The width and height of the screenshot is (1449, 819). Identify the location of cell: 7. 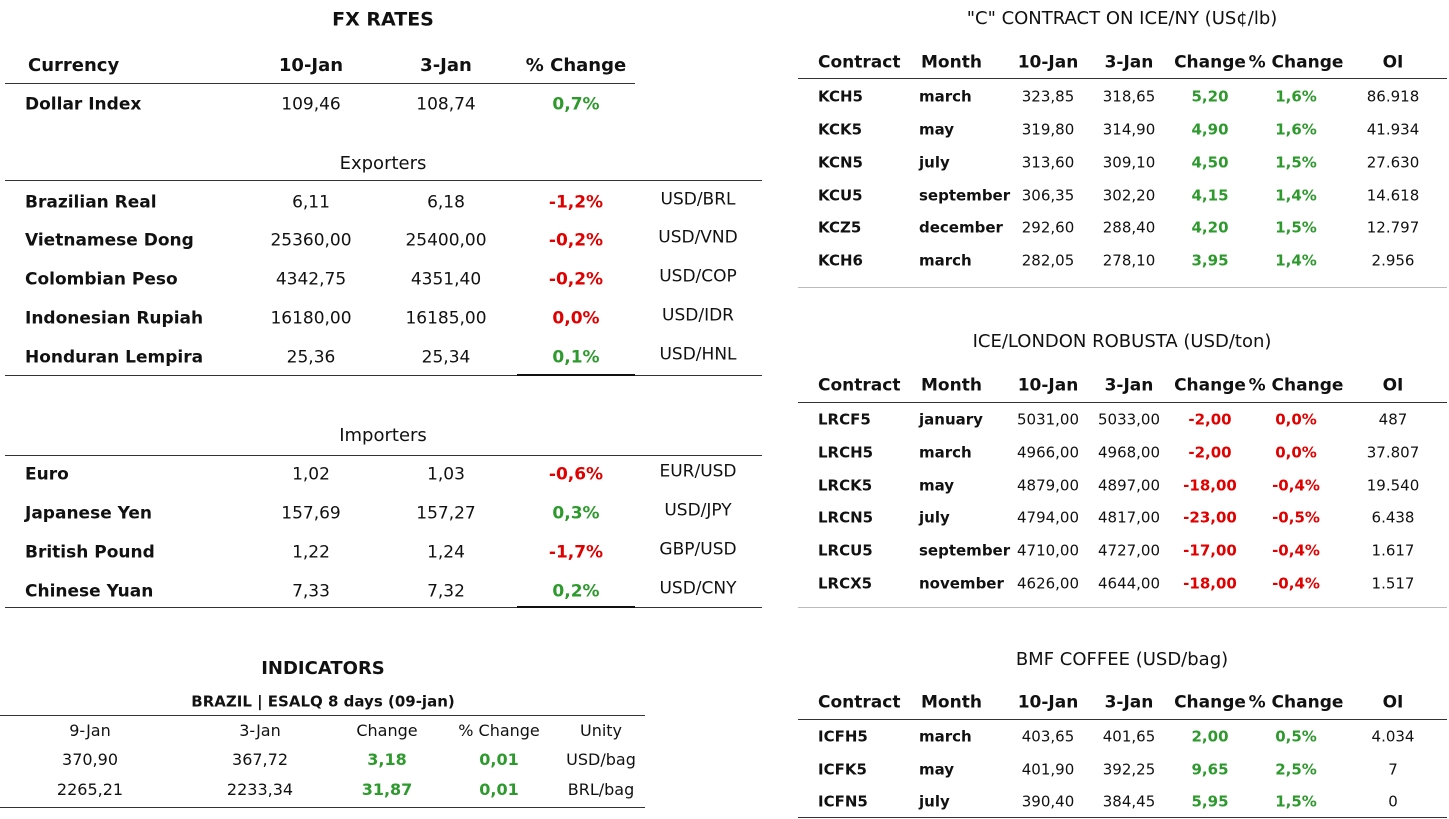
(1393, 769).